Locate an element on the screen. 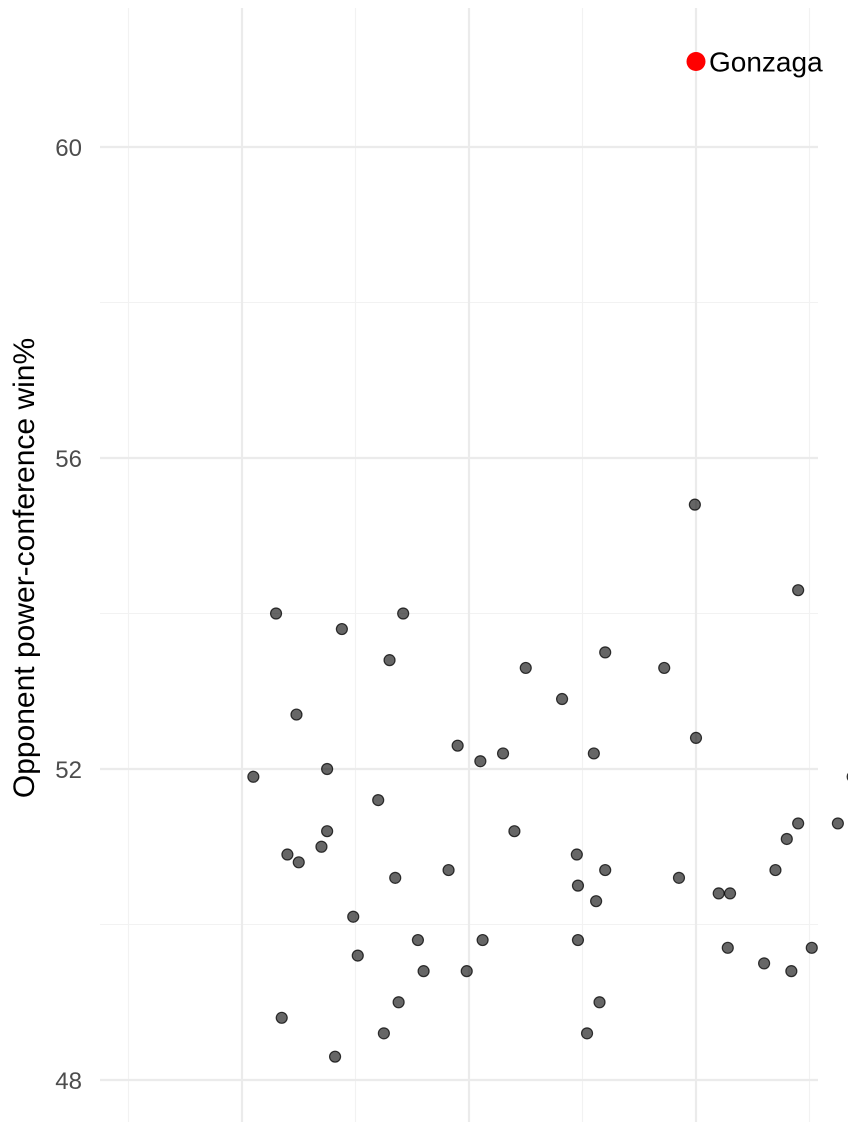  y-axis-title: Opponent power-conference win% is located at coordinates (24, 568).